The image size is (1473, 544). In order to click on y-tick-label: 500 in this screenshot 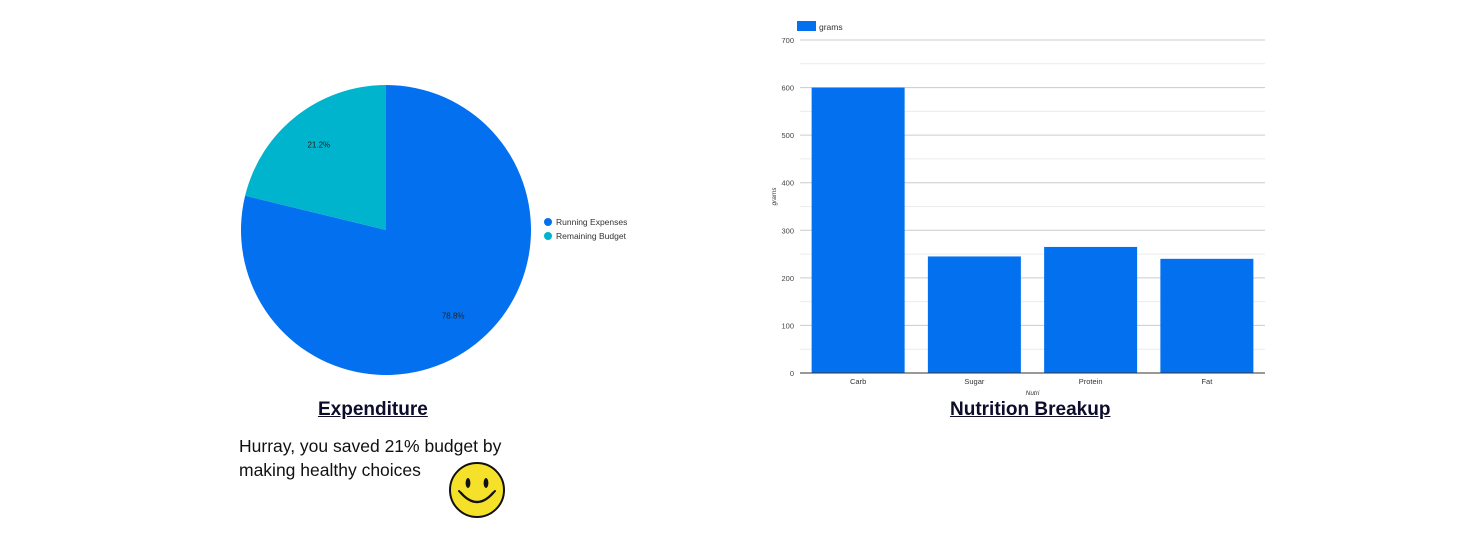, I will do `click(787, 135)`.